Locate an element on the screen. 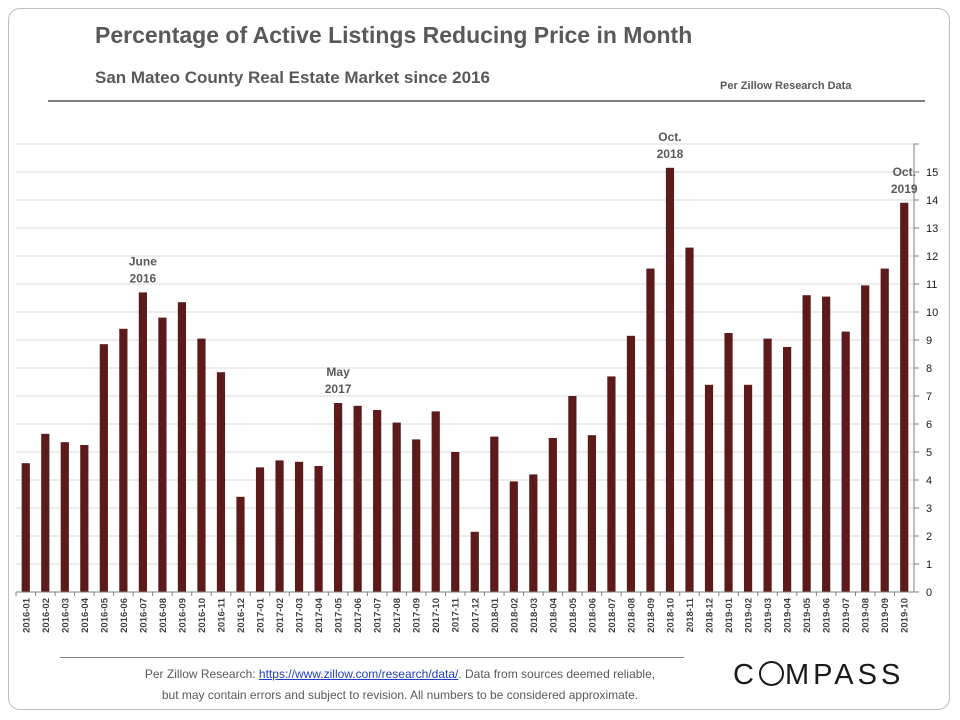 This screenshot has width=960, height=720. x-tick-label: 2019-01 is located at coordinates (729, 615).